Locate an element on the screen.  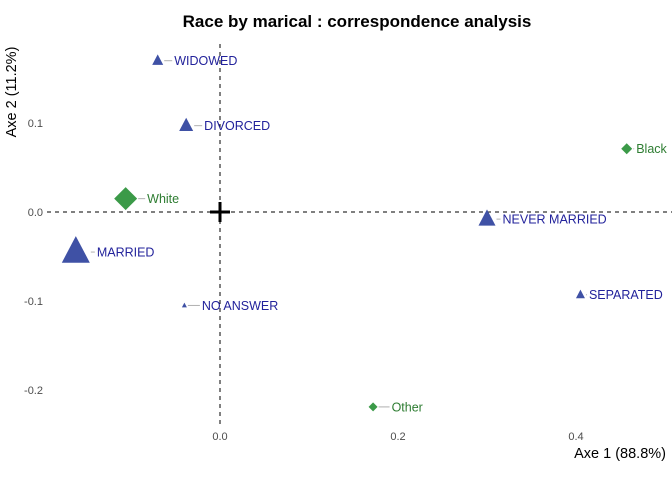
data-point-never-married is located at coordinates (487, 217).